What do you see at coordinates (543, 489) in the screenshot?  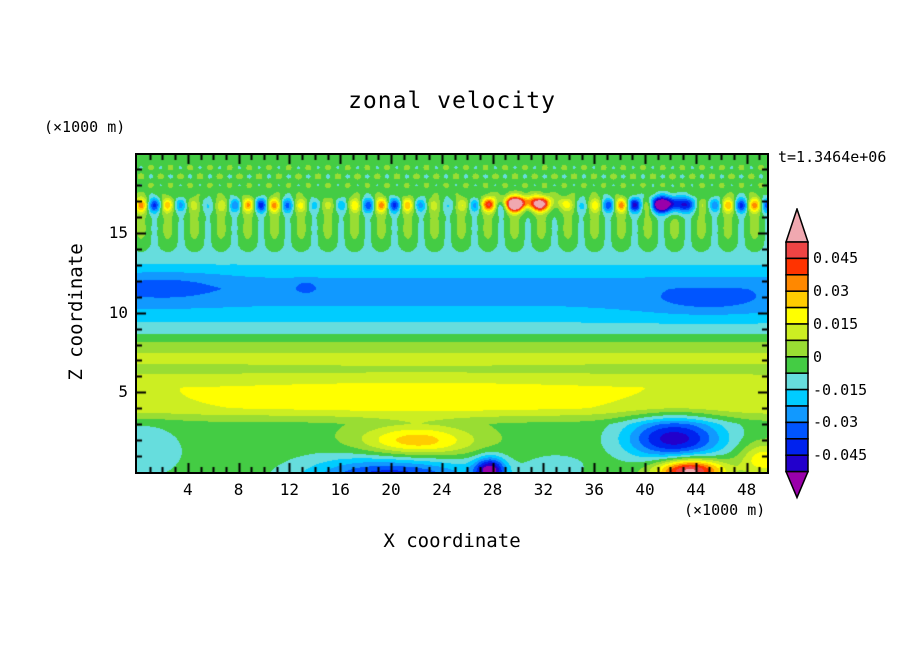 I see `x-tick-label: 32` at bounding box center [543, 489].